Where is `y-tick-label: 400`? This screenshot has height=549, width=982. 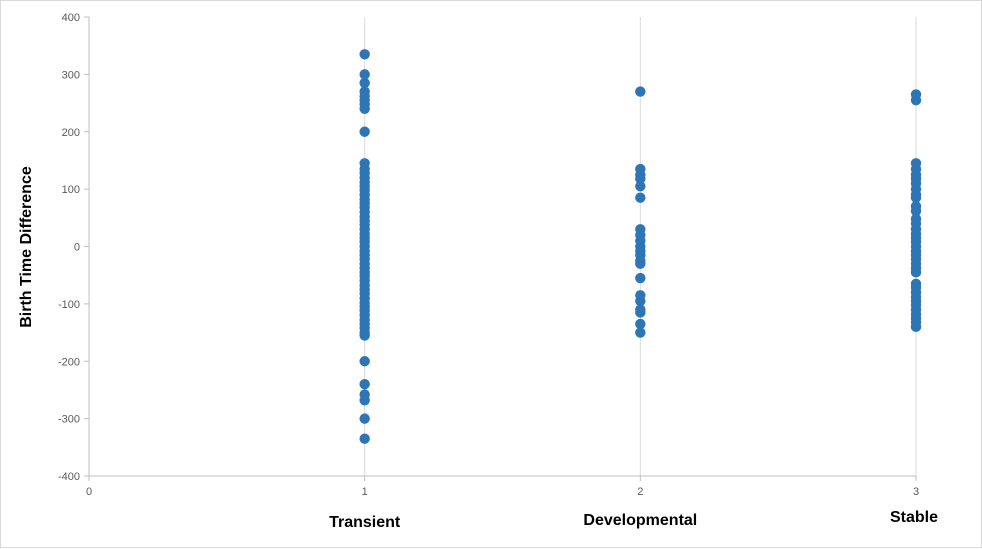 y-tick-label: 400 is located at coordinates (71, 18).